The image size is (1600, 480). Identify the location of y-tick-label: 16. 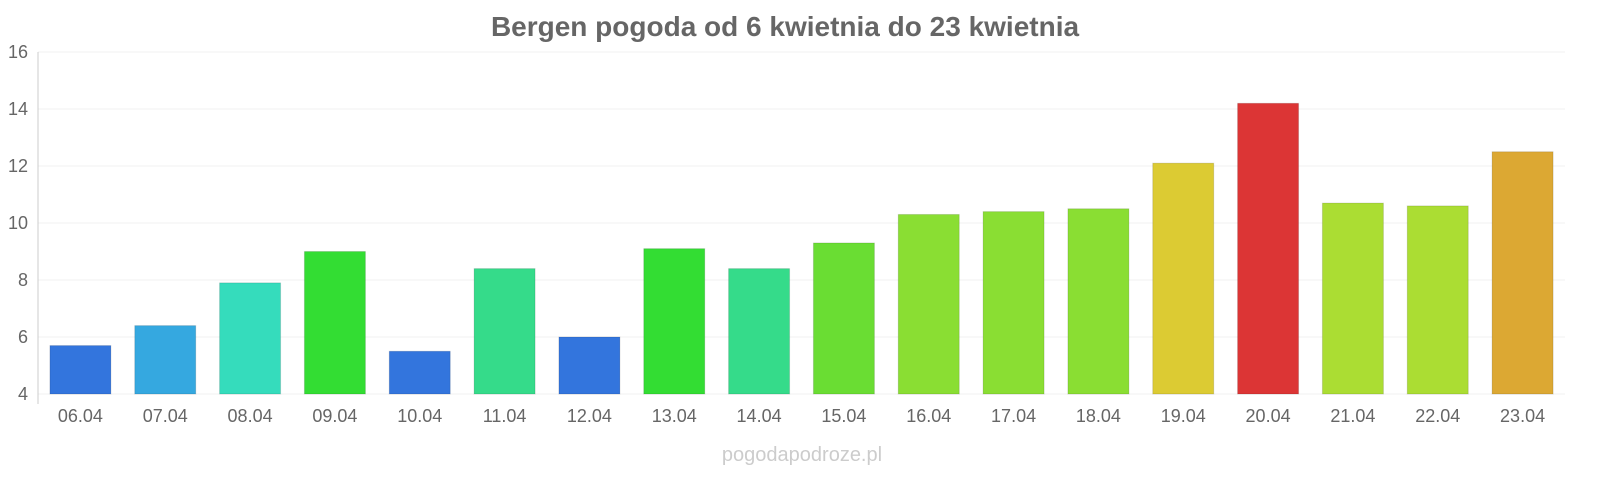
(18, 52).